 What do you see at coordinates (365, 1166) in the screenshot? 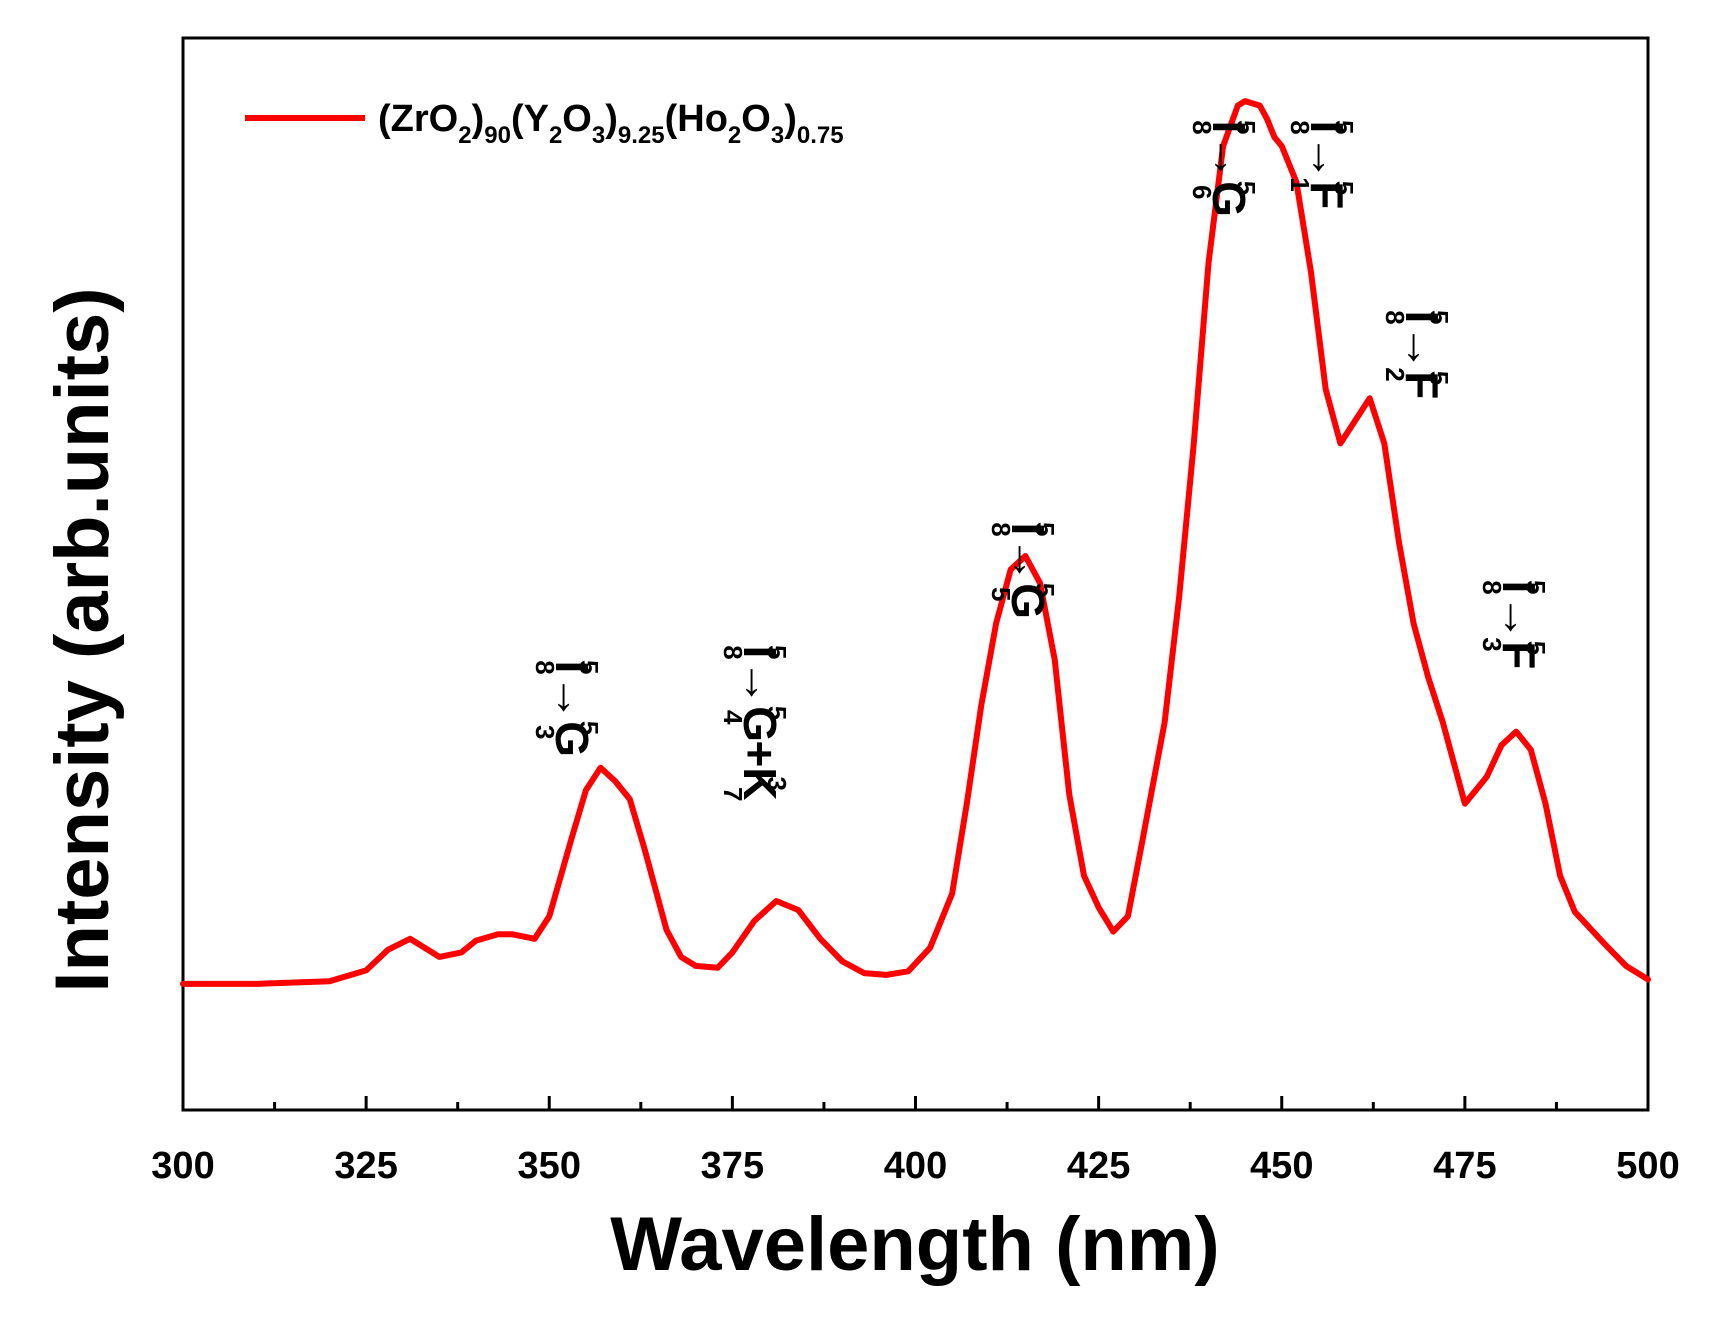
I see `x-tick-label: 325` at bounding box center [365, 1166].